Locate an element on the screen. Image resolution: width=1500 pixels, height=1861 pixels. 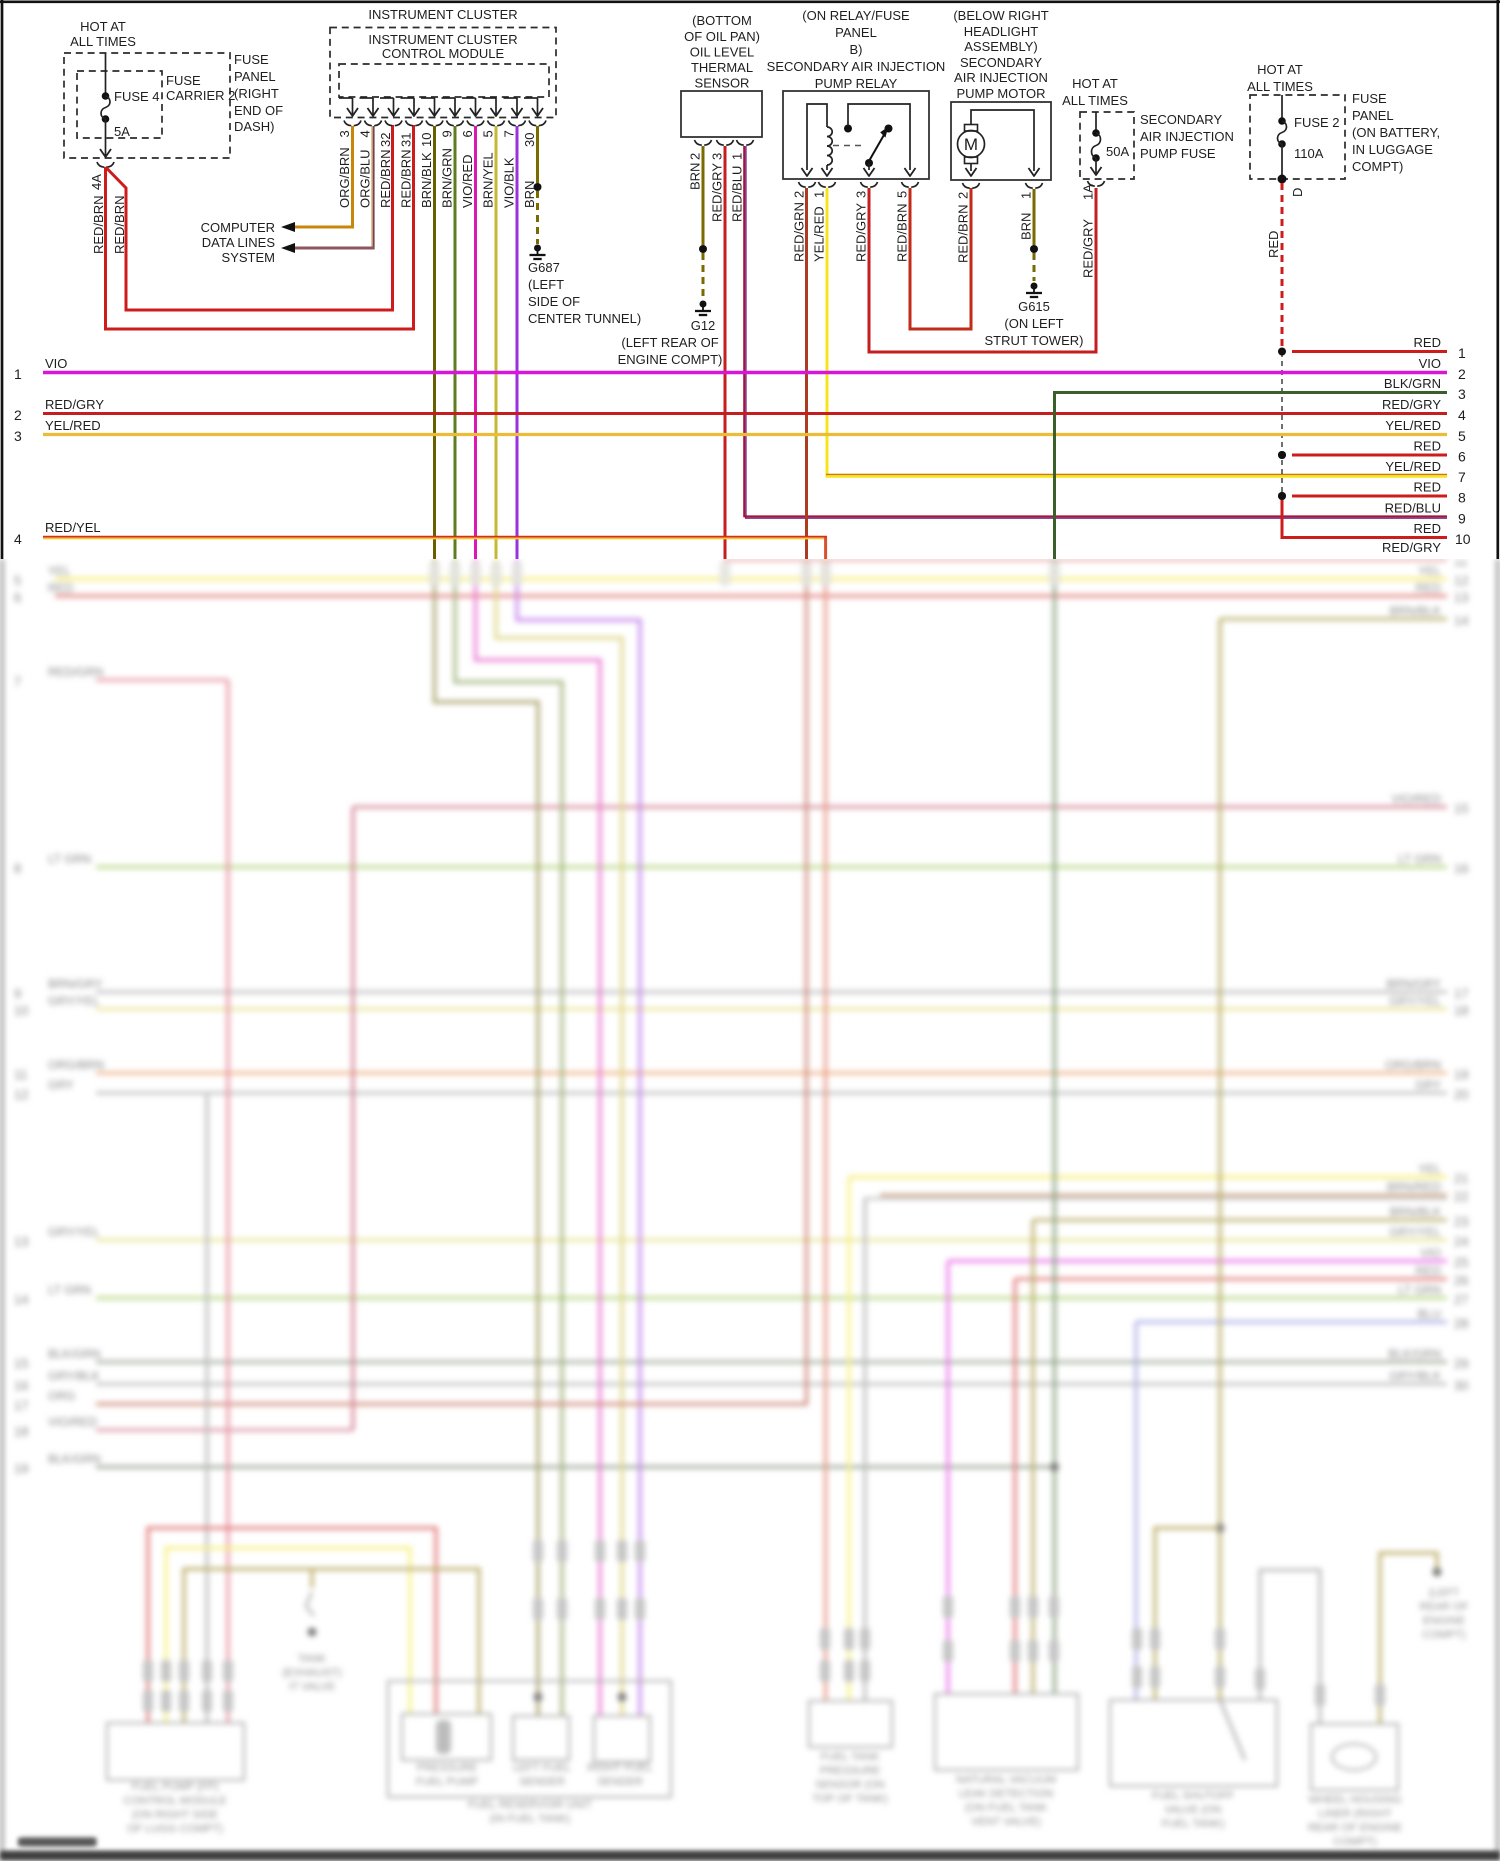
svg-text: DASH) is located at coordinates (254, 126).